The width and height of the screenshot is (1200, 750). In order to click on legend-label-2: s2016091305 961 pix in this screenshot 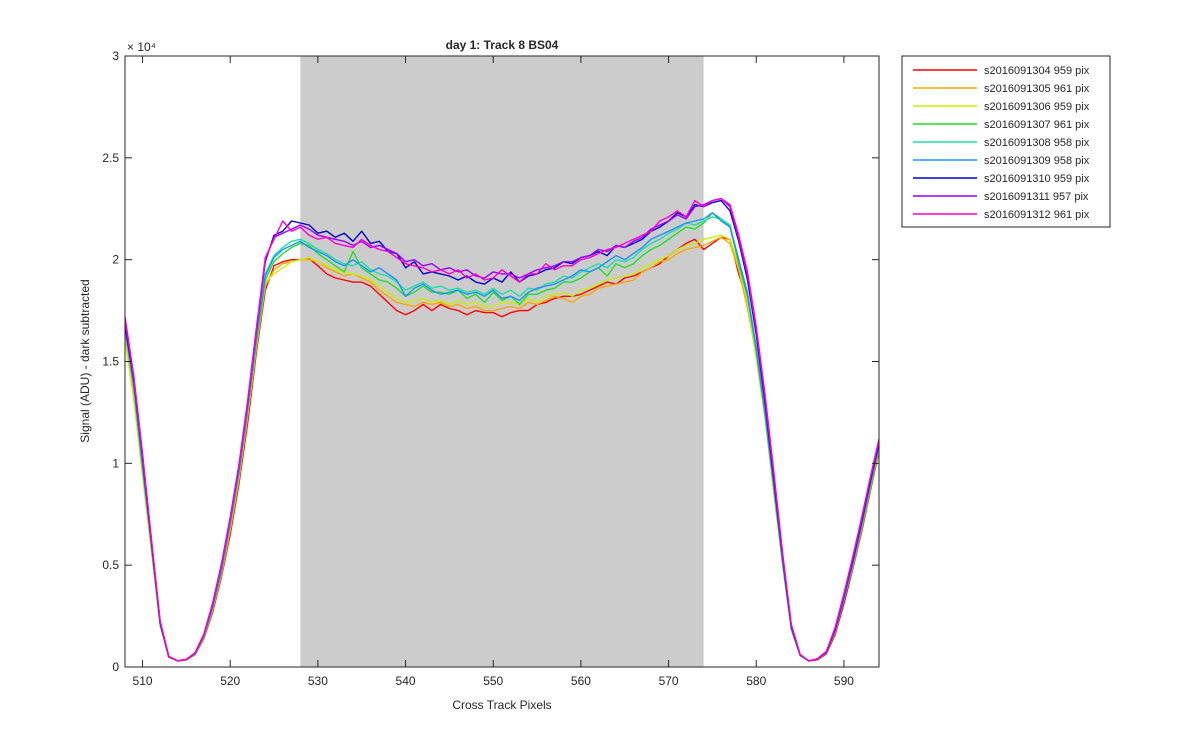, I will do `click(1037, 89)`.